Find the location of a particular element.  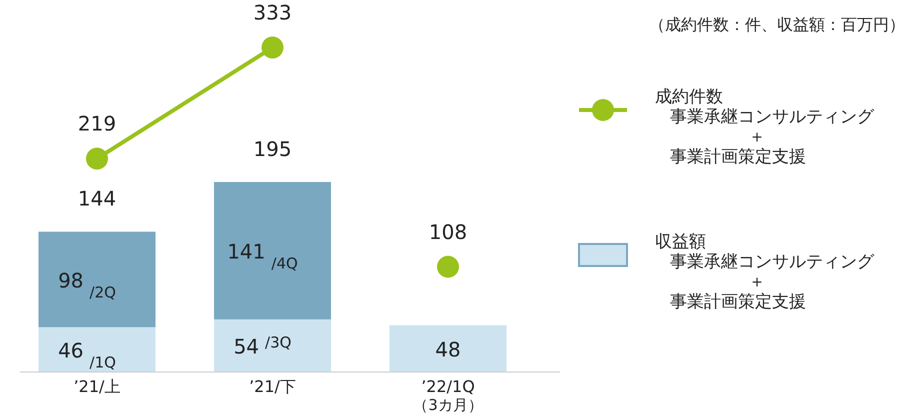

total-label: 144 is located at coordinates (97, 198).